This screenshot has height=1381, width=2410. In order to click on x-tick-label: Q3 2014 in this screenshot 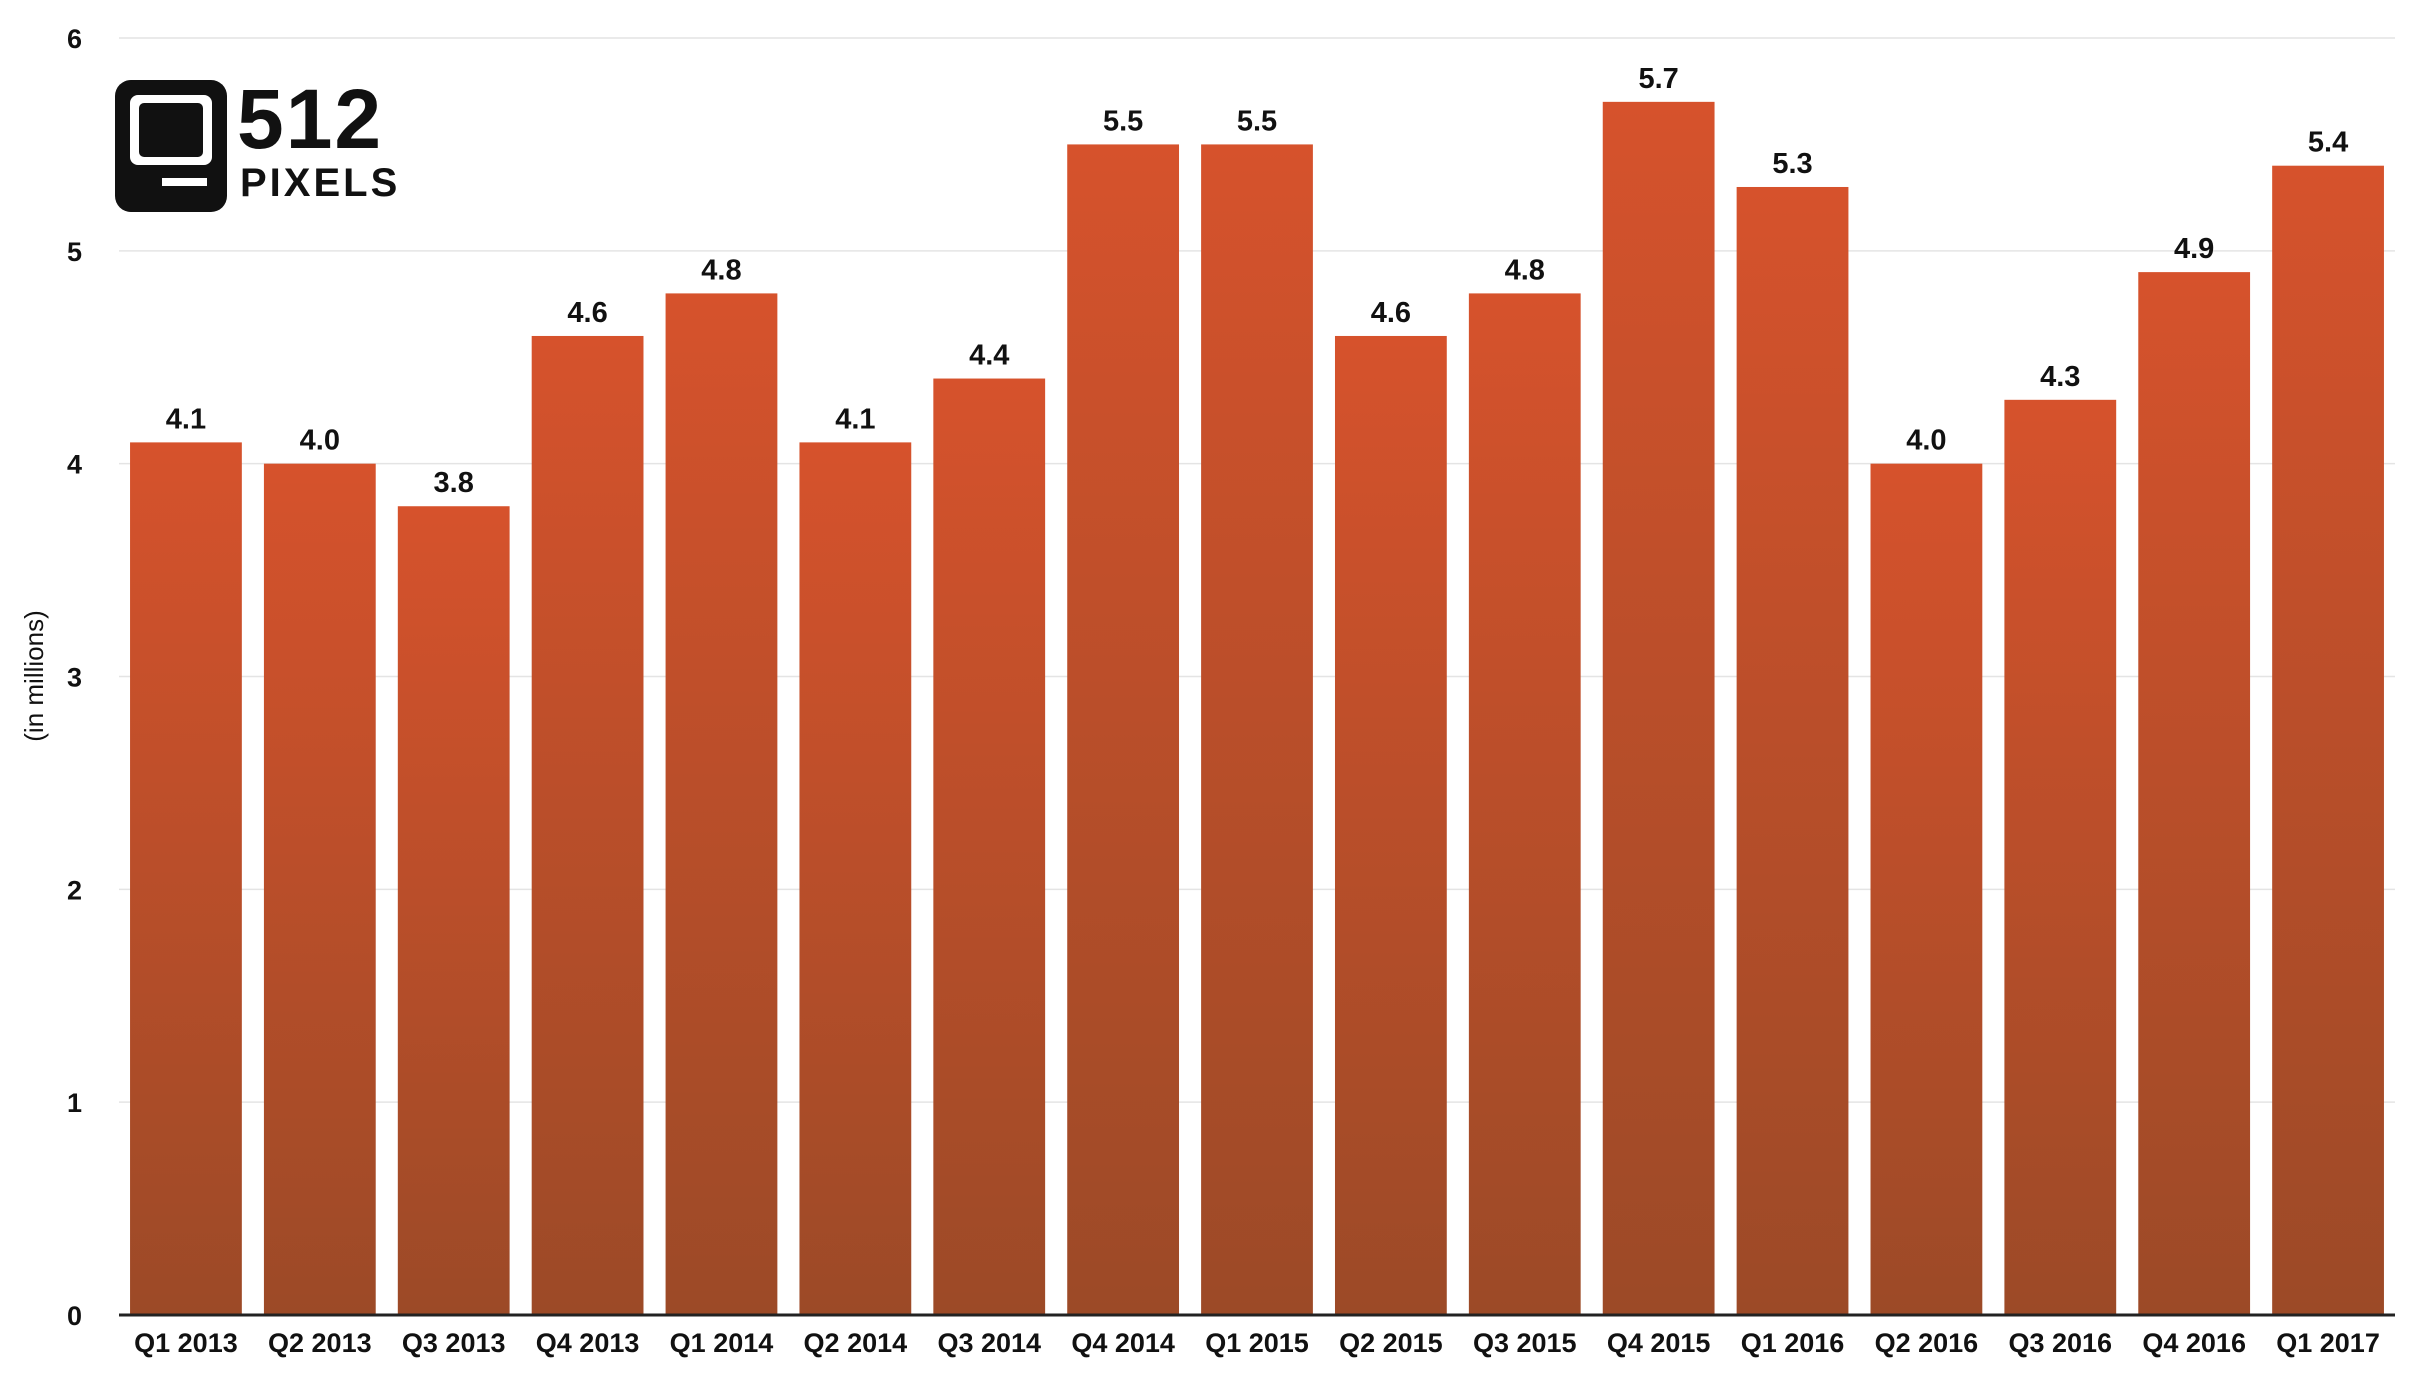, I will do `click(989, 1343)`.